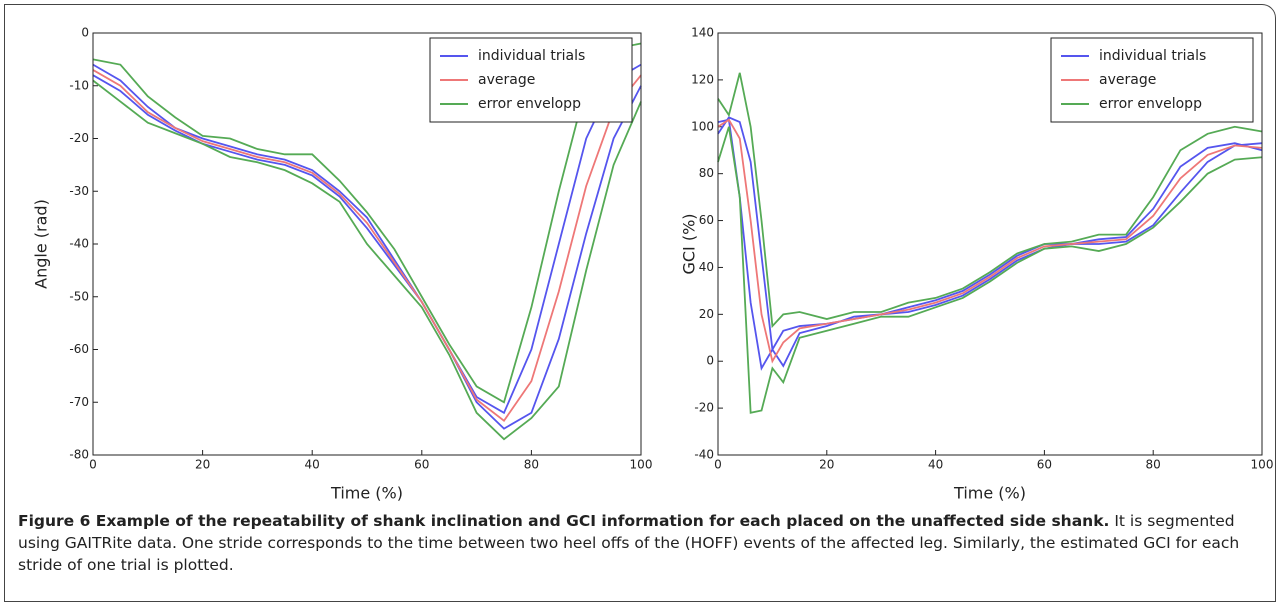 Image resolution: width=1282 pixels, height=607 pixels. I want to click on y-tick-label: 60, so click(706, 220).